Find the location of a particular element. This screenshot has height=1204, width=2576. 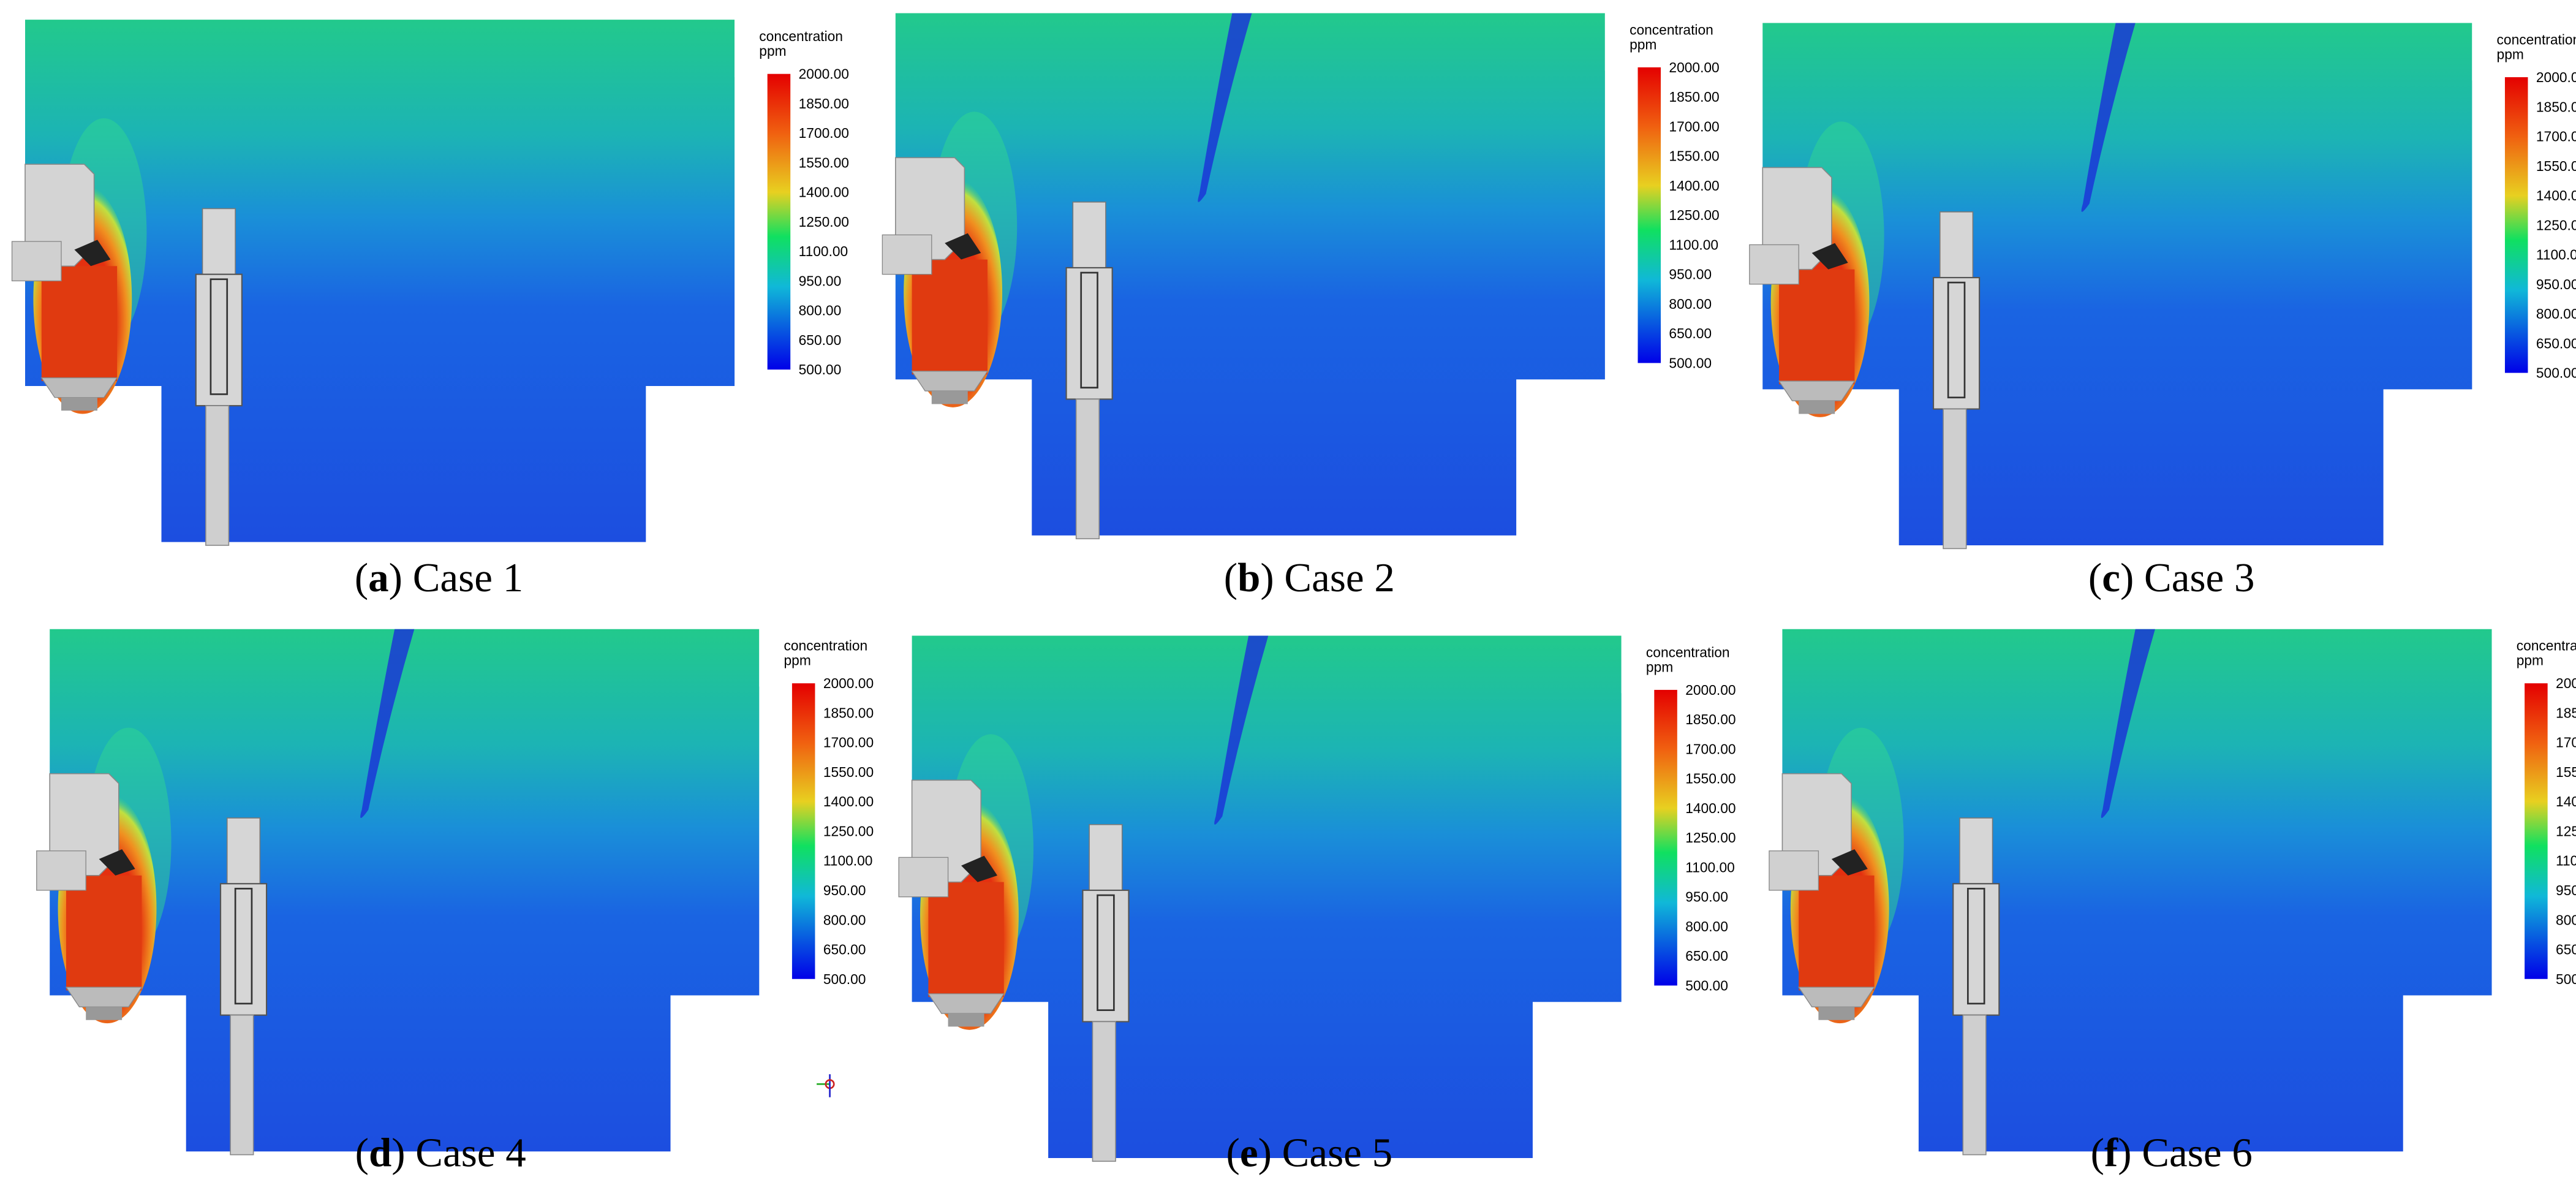

axis-triad is located at coordinates (826, 1085).